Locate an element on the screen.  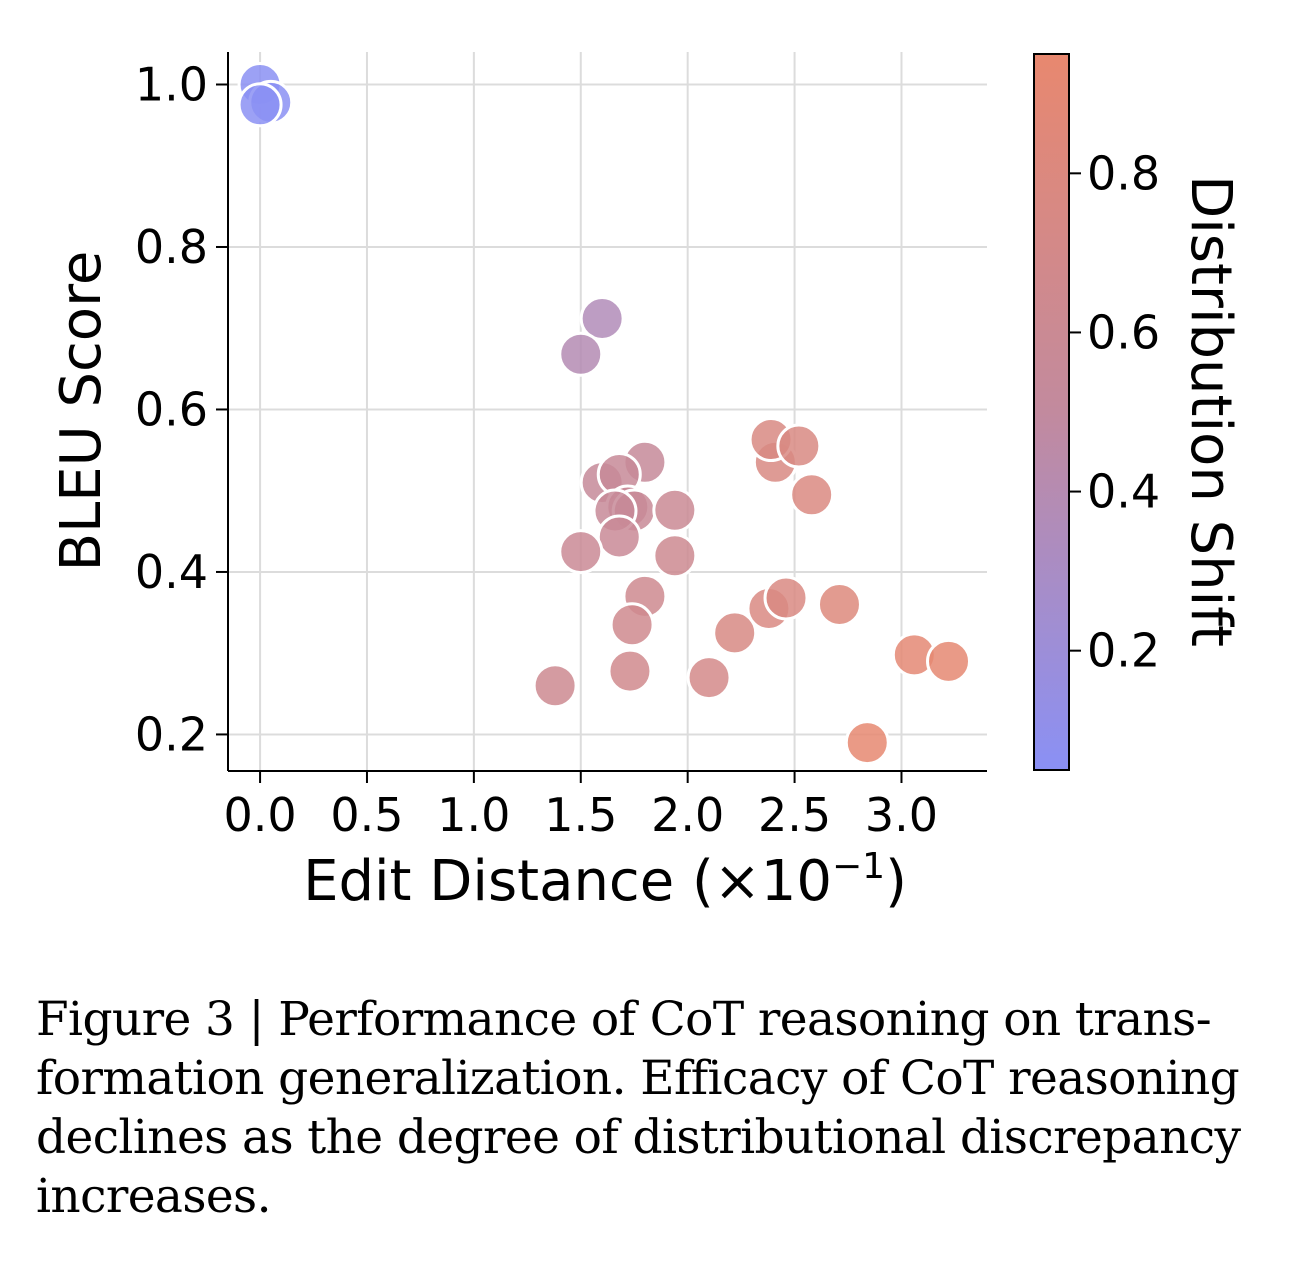
x-axis-title: Edit Distance (×10−1) is located at coordinates (605, 880).